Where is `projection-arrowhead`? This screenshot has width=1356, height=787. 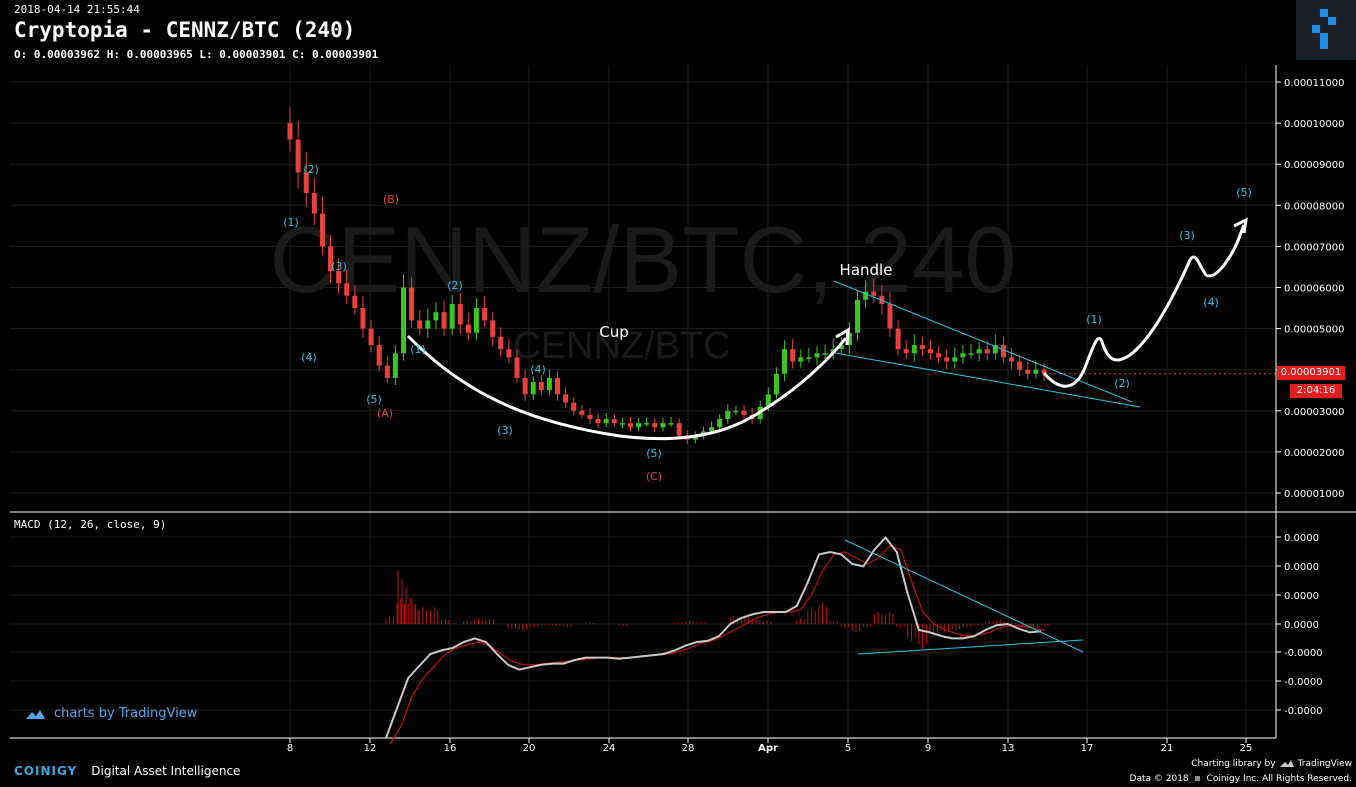
projection-arrowhead is located at coordinates (1240, 225).